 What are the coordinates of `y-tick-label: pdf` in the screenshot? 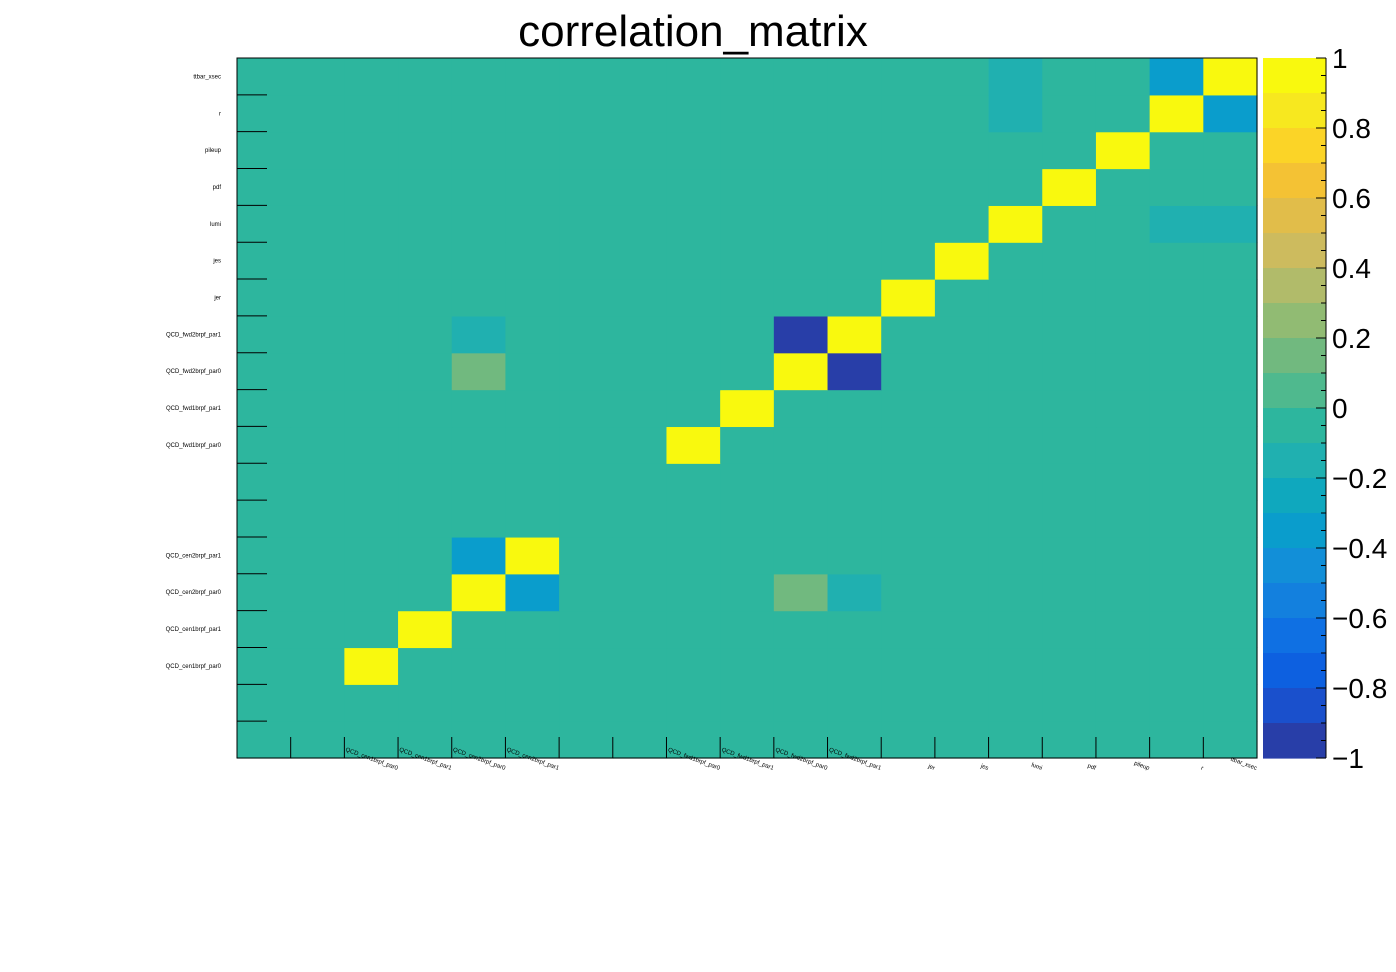 It's located at (217, 188).